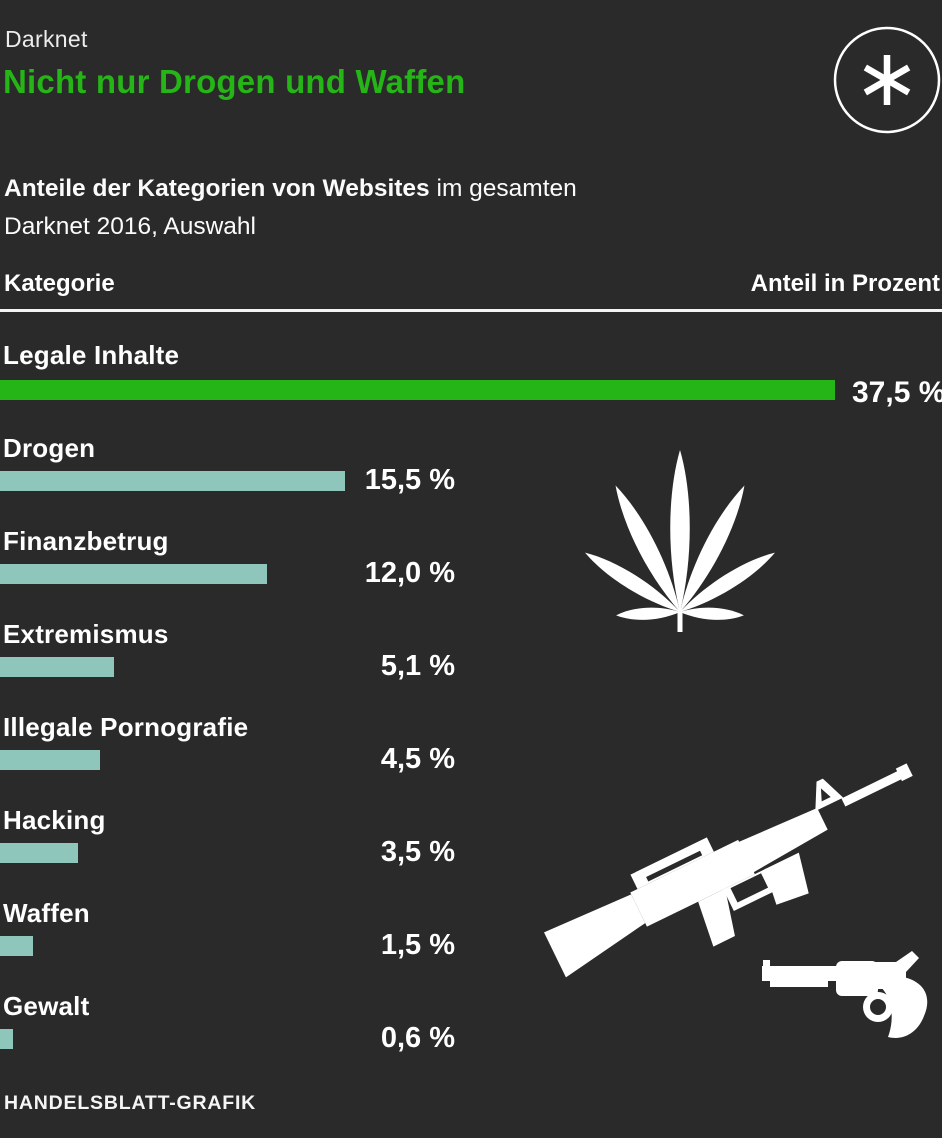  What do you see at coordinates (409, 480) in the screenshot?
I see `value-label: 15,5 %` at bounding box center [409, 480].